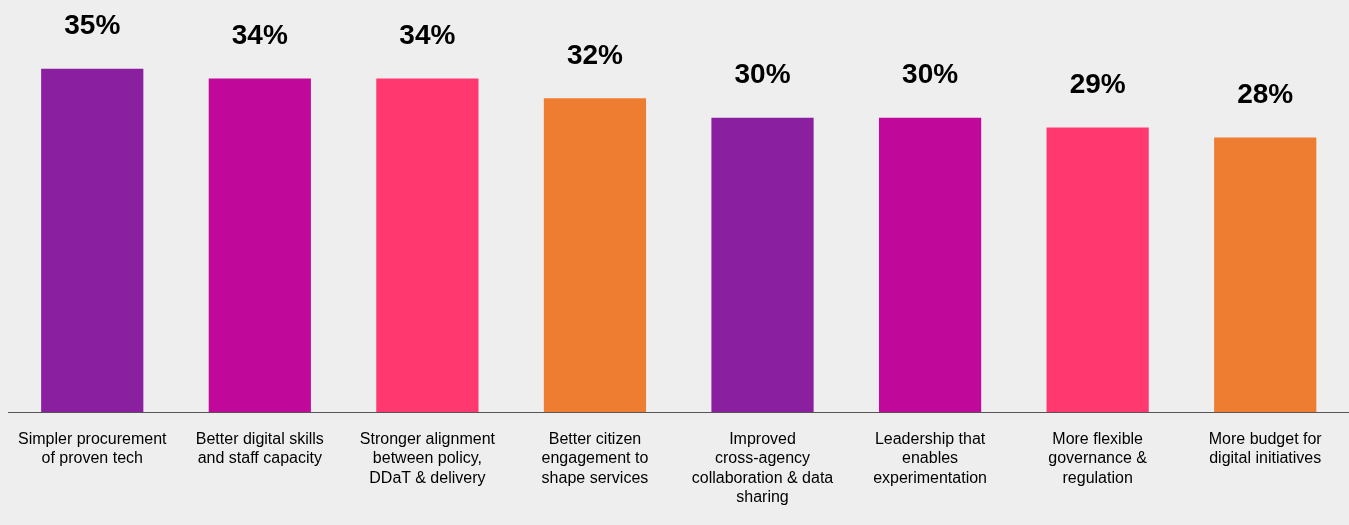 The height and width of the screenshot is (525, 1349). What do you see at coordinates (595, 54) in the screenshot?
I see `data-label: 32%` at bounding box center [595, 54].